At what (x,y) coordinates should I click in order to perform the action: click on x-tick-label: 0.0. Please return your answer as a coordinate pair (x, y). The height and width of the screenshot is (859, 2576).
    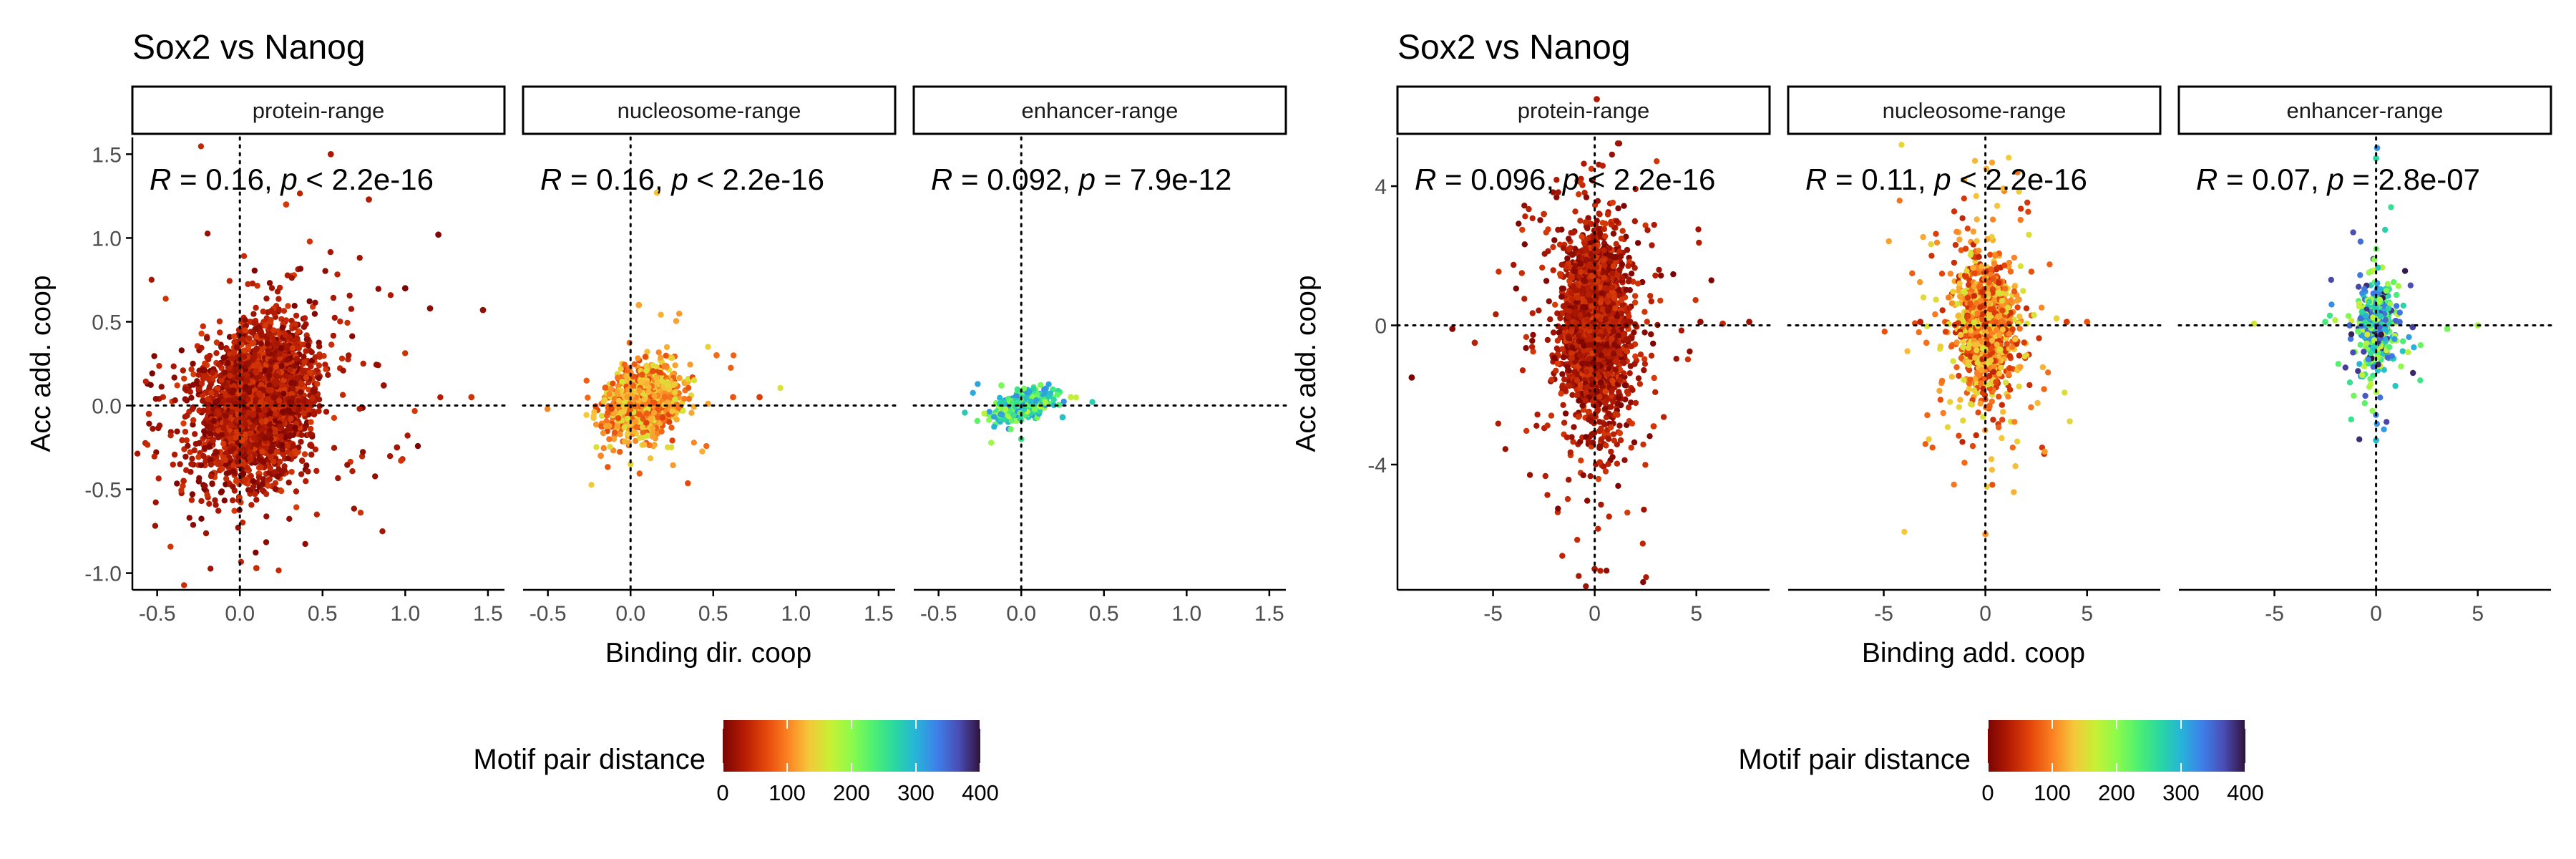
    Looking at the image, I should click on (1021, 614).